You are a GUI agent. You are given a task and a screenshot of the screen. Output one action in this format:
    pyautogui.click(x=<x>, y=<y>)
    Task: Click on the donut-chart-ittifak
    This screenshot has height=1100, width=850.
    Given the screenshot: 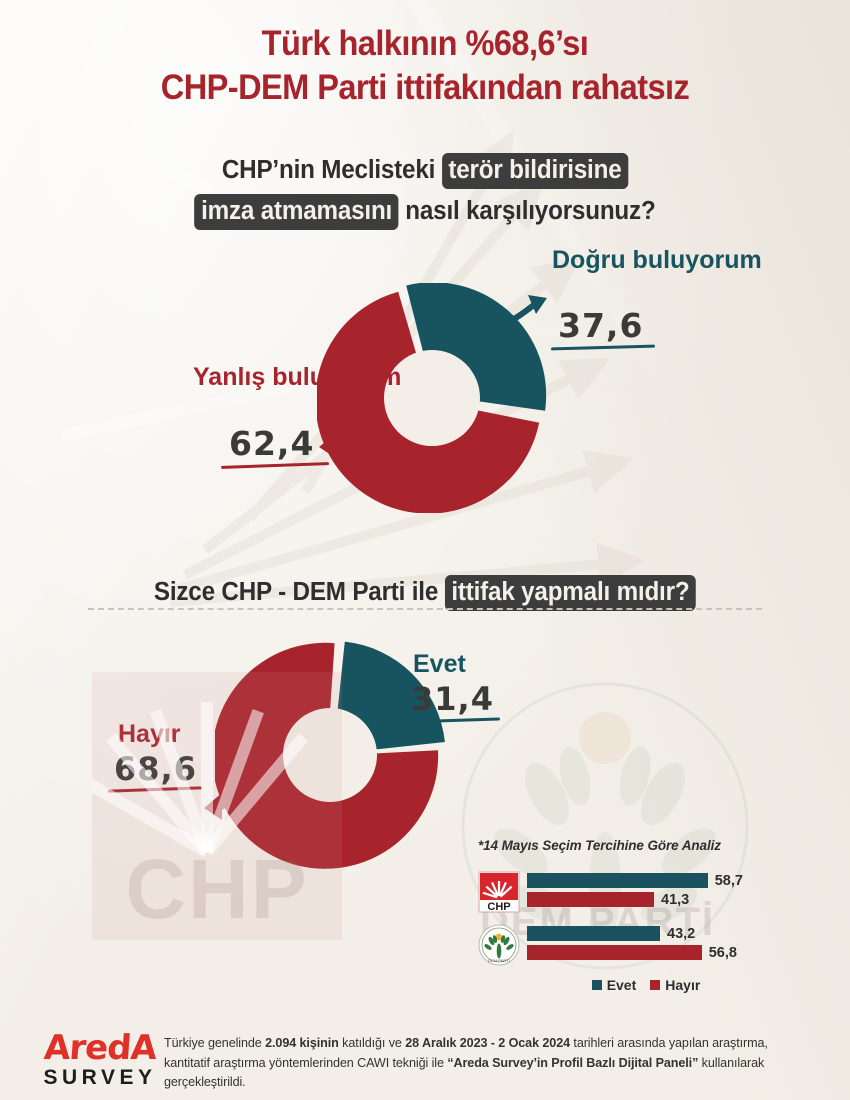 What is the action you would take?
    pyautogui.click(x=330, y=755)
    